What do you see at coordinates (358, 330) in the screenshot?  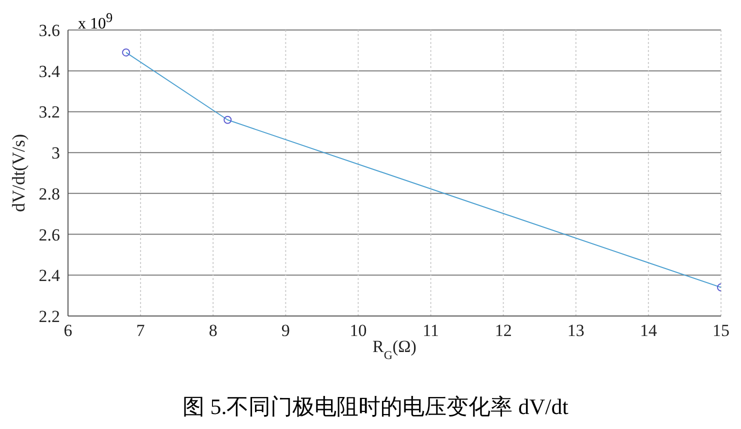 I see `x-tick-label: 10` at bounding box center [358, 330].